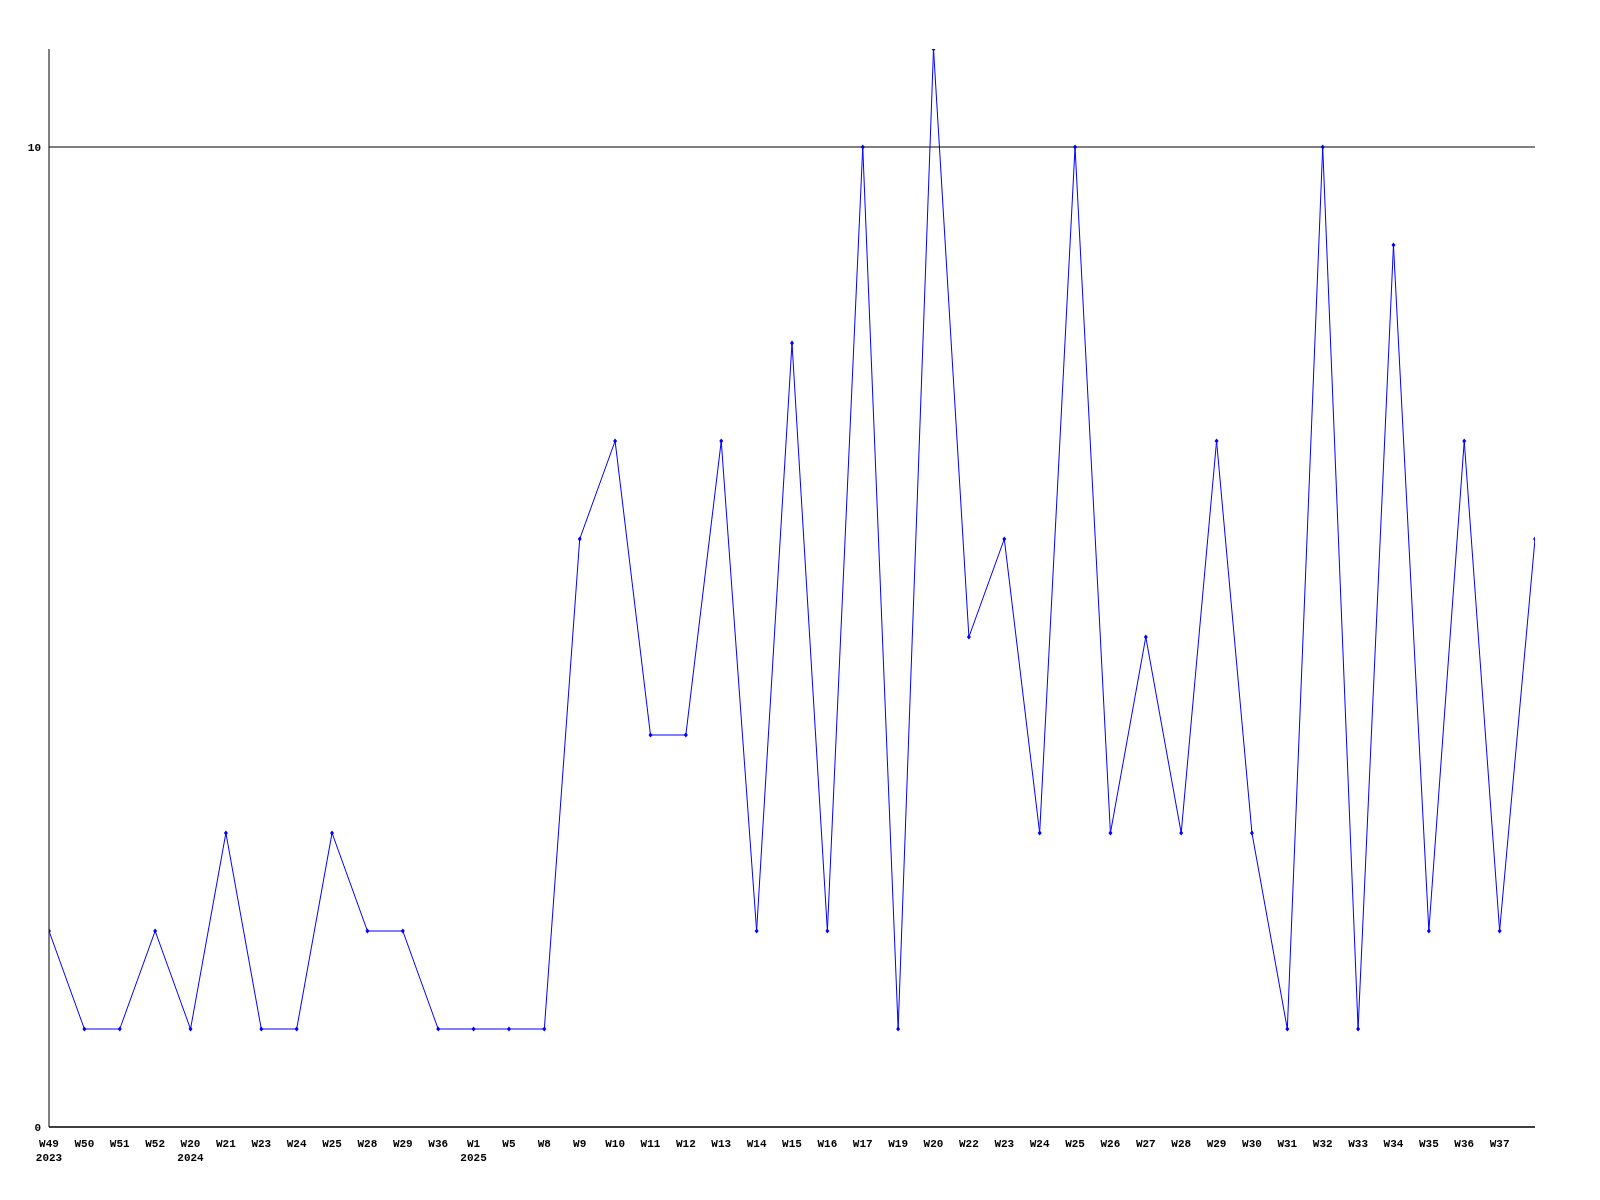  I want to click on x-tick-label: W10, so click(615, 1144).